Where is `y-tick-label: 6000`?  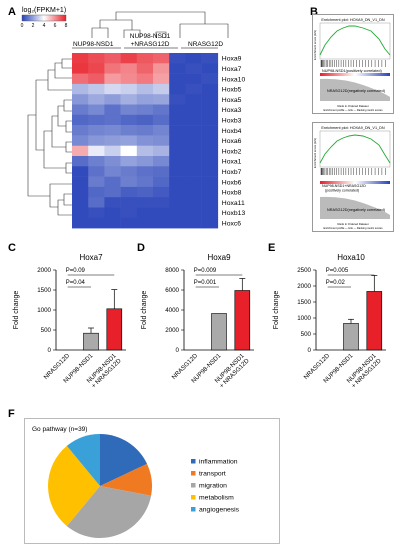 y-tick-label: 6000 is located at coordinates (172, 290).